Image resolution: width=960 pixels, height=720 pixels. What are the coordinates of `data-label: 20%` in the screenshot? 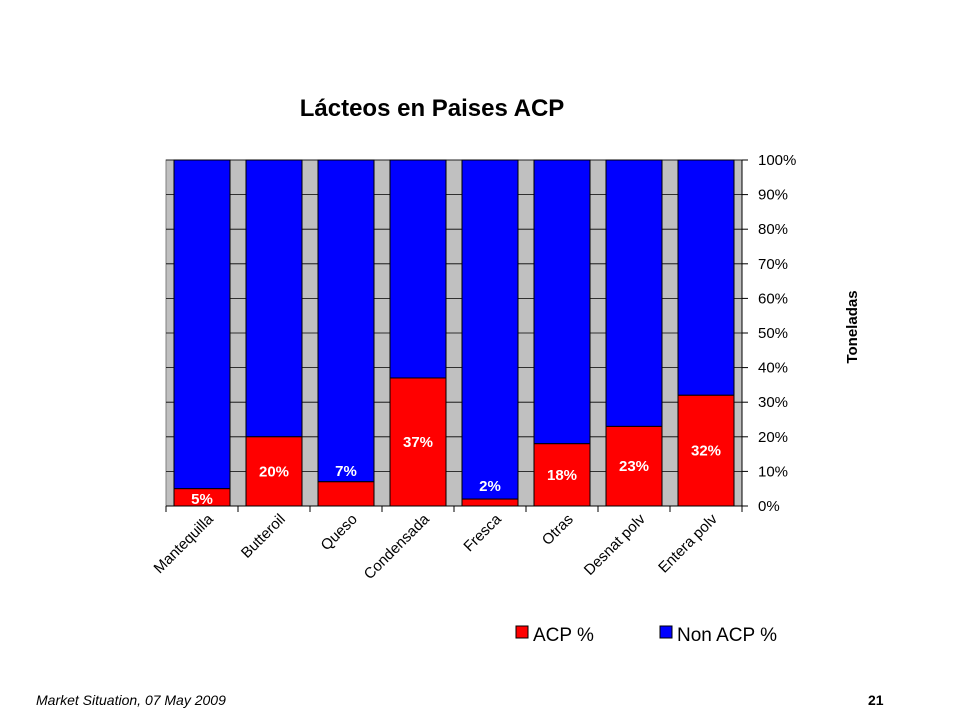 It's located at (274, 471).